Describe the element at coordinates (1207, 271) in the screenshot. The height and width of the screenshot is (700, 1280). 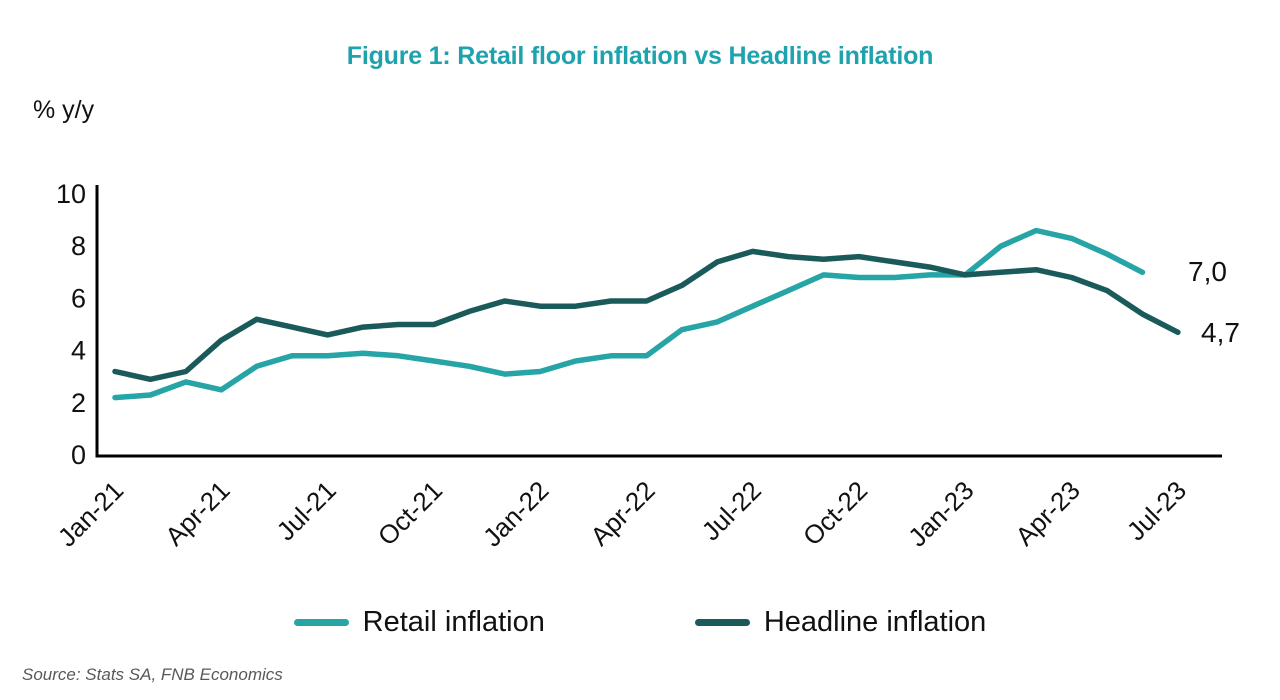
I see `retail-series-end-value-label: 7,0` at that location.